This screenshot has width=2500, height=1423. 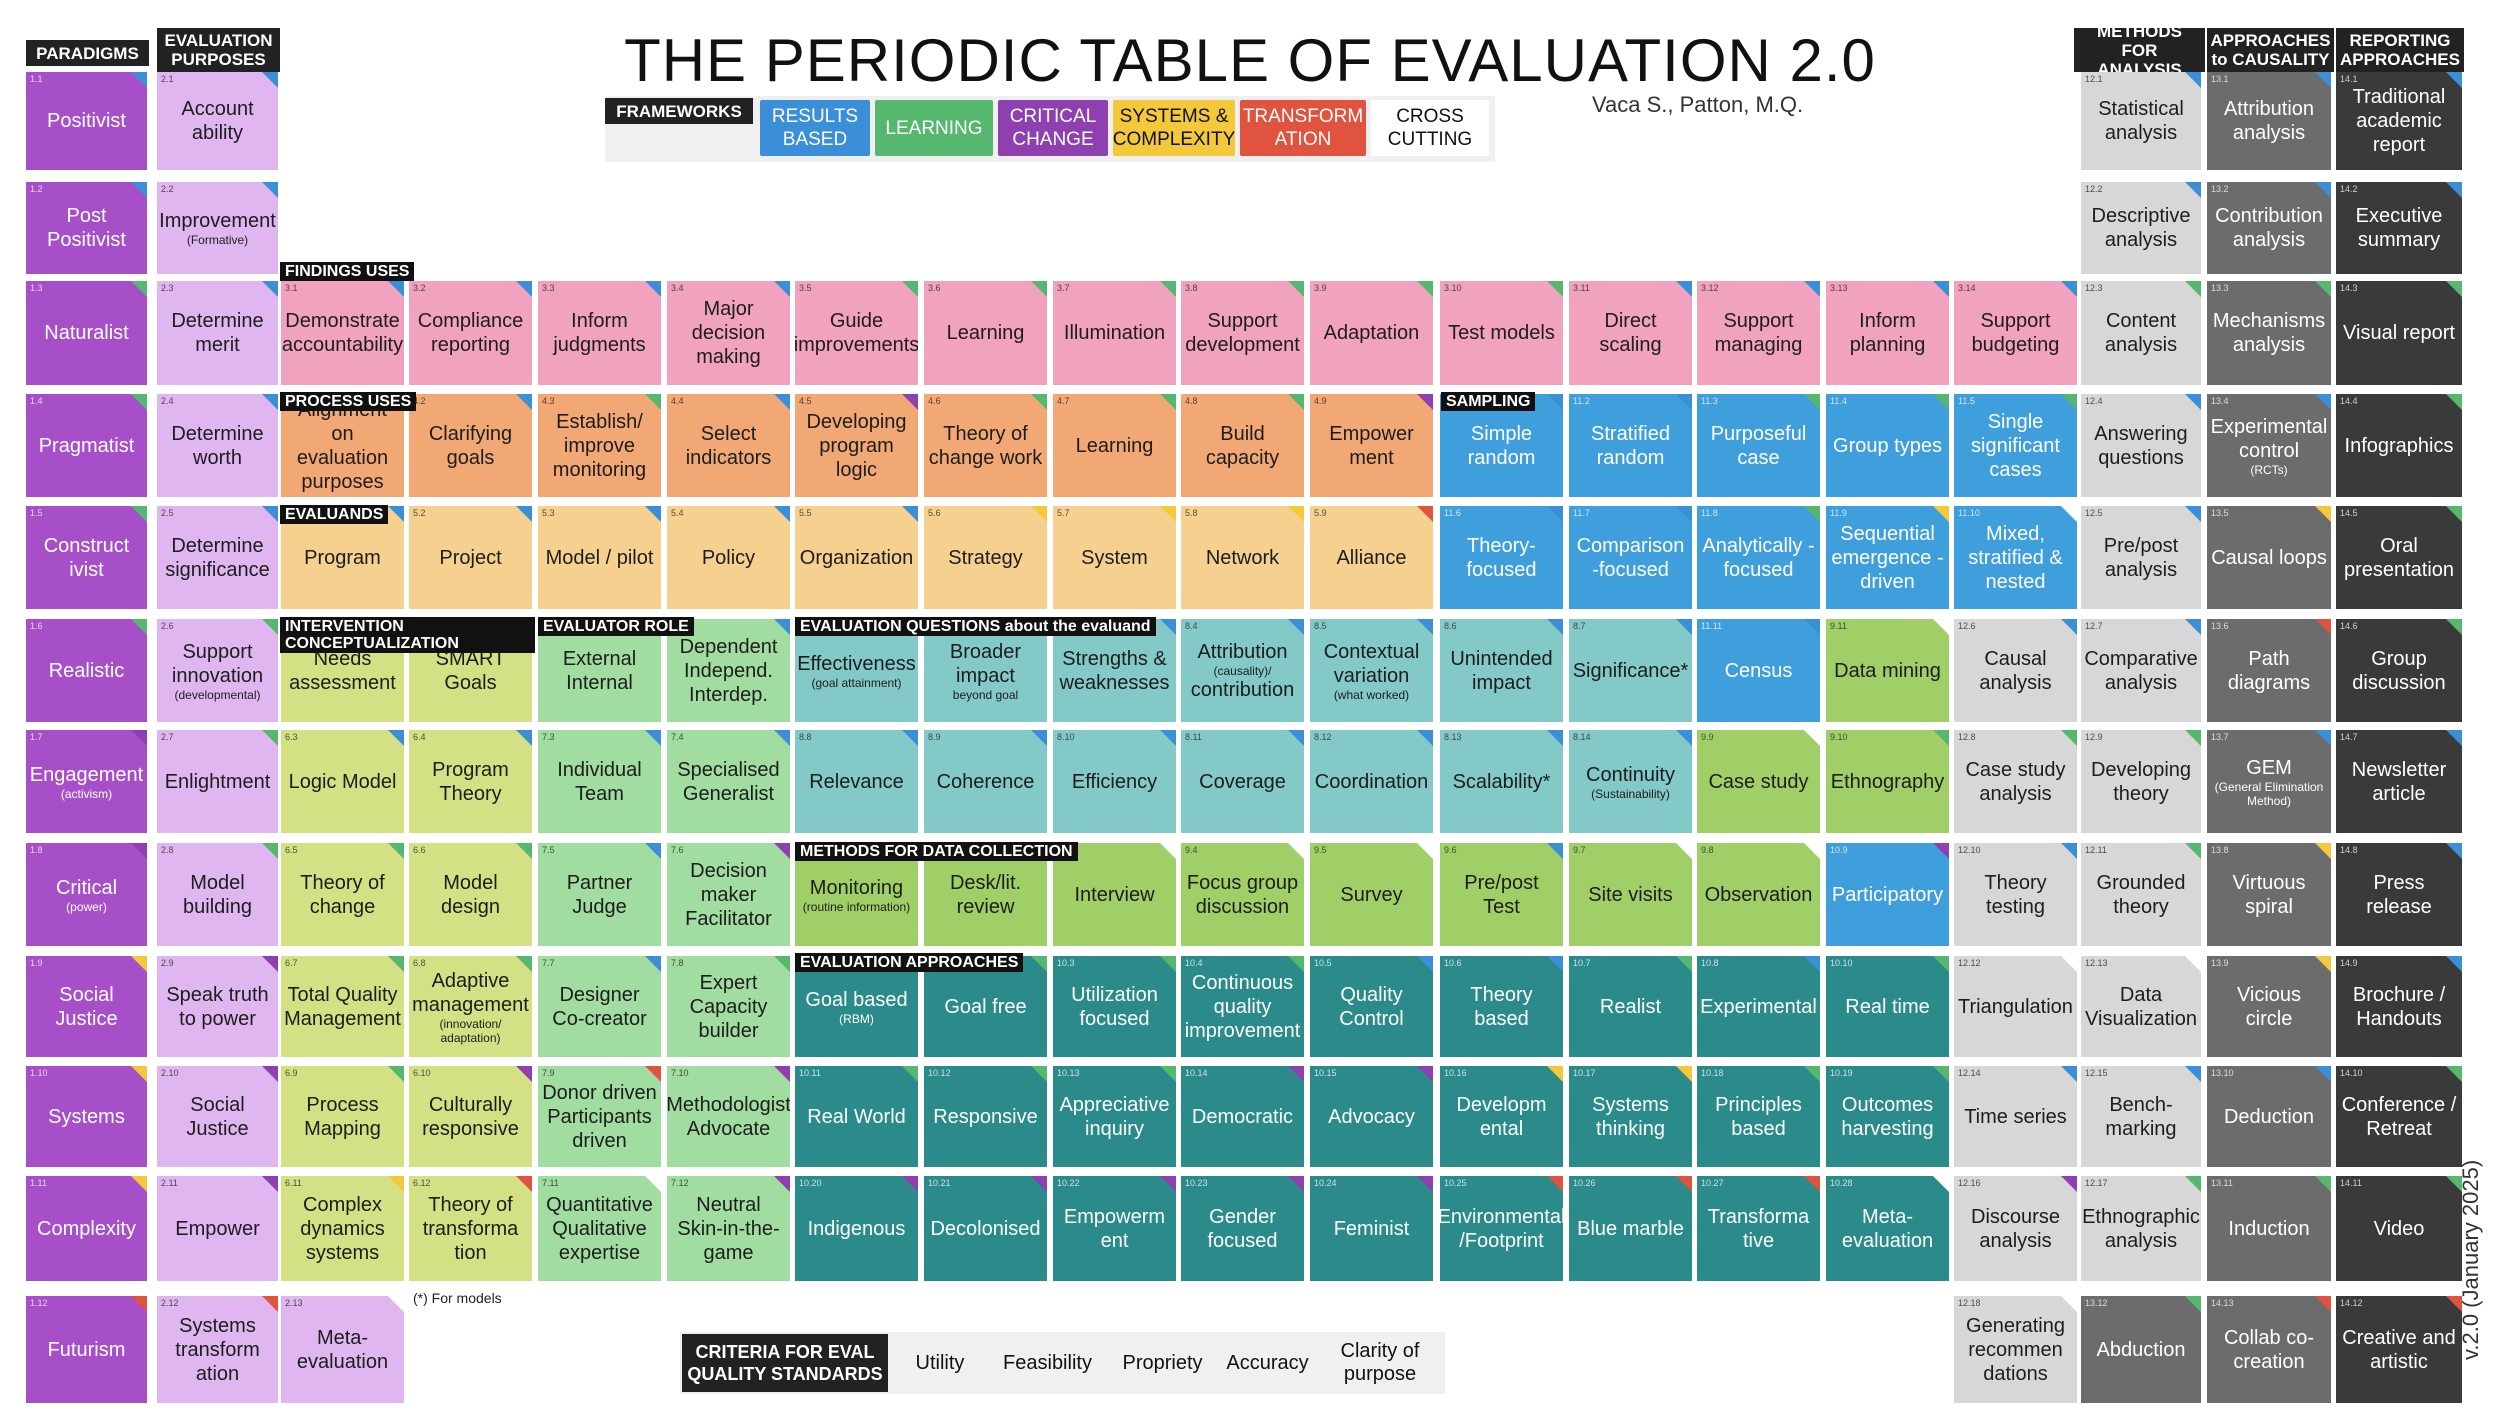 What do you see at coordinates (1114, 1116) in the screenshot?
I see `element-appreciative-inquiry: 10.13 Appreciative inquiry` at bounding box center [1114, 1116].